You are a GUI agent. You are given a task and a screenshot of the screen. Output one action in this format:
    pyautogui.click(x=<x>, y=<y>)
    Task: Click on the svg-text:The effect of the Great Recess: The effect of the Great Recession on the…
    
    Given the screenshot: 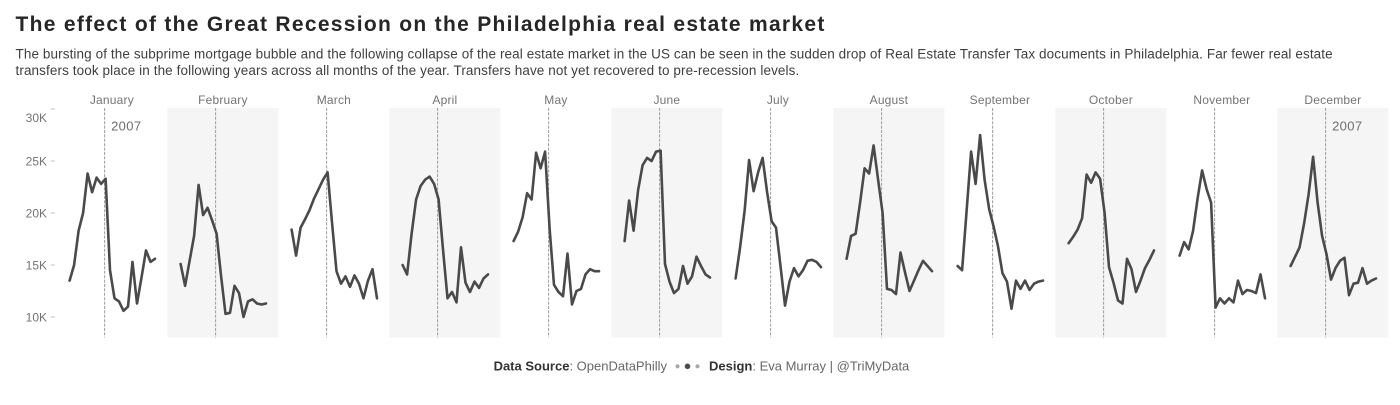 What is the action you would take?
    pyautogui.click(x=421, y=24)
    